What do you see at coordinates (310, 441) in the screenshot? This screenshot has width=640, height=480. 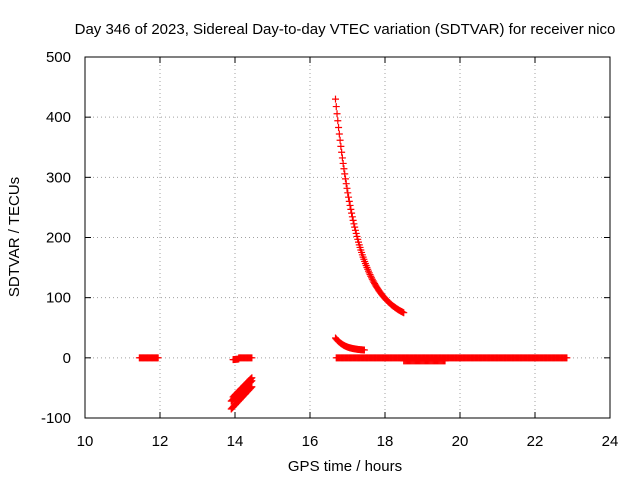 I see `x-tick-label: 16` at bounding box center [310, 441].